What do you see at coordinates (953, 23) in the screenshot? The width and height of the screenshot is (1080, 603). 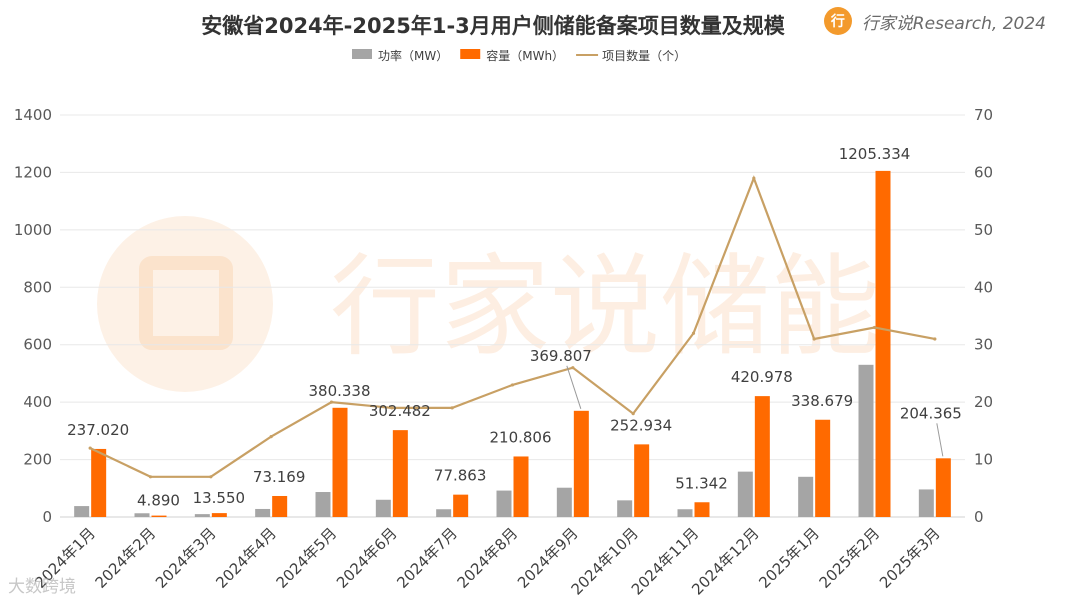 I see `brand-text: 行家说Research, 2024` at bounding box center [953, 23].